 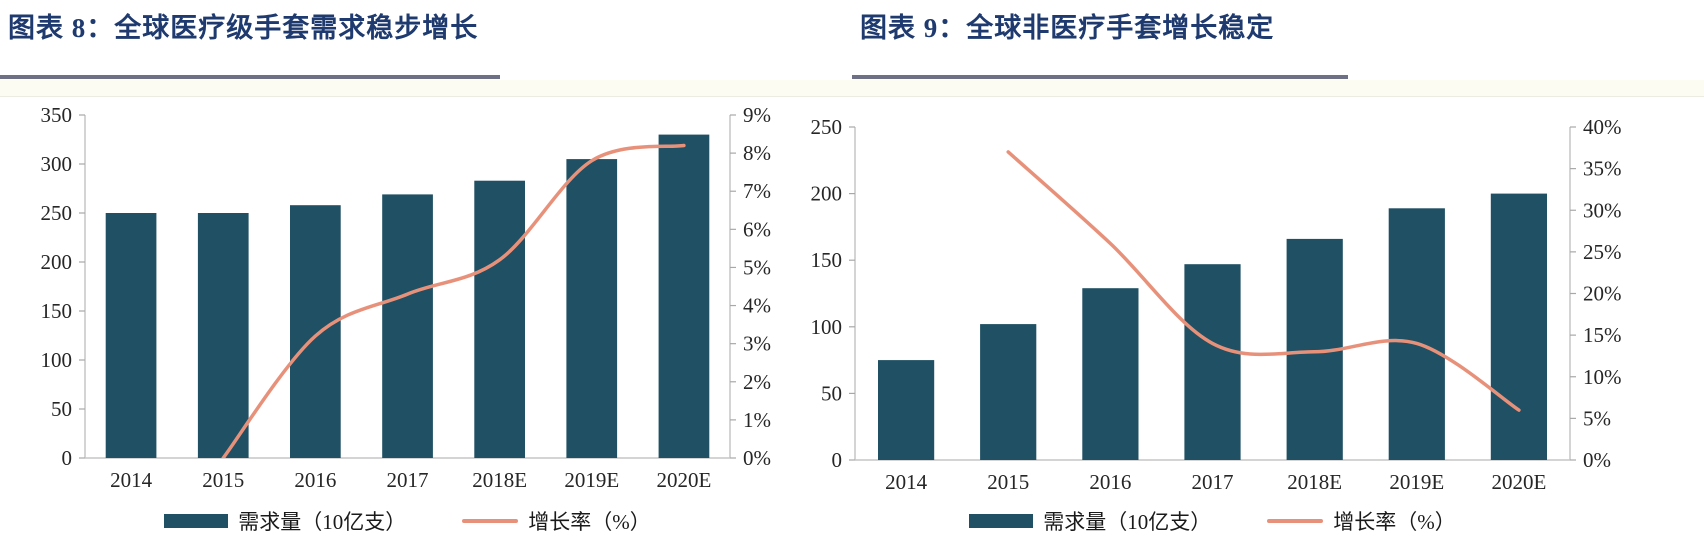 I want to click on axis-tick-label: 350, so click(x=57, y=115).